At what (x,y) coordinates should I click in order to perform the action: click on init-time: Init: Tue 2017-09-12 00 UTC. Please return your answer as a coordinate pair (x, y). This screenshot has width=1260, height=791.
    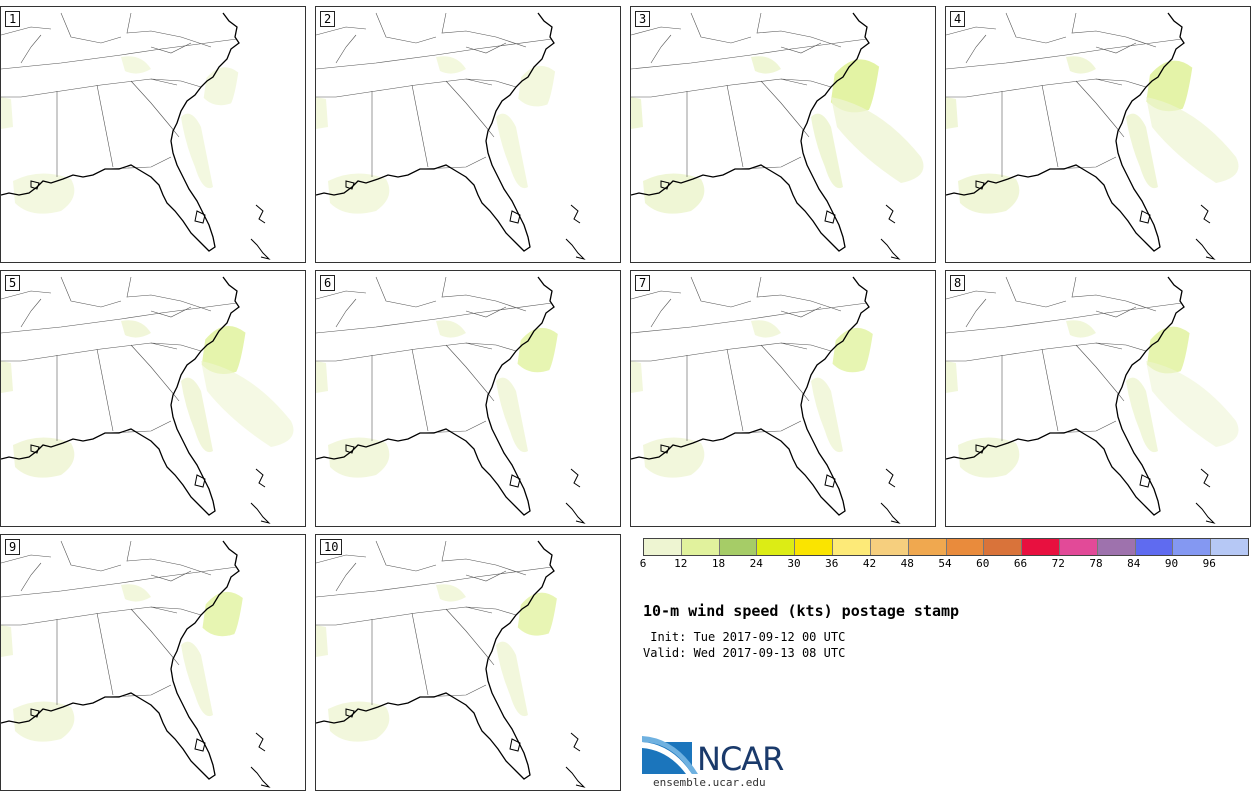
    Looking at the image, I should click on (744, 637).